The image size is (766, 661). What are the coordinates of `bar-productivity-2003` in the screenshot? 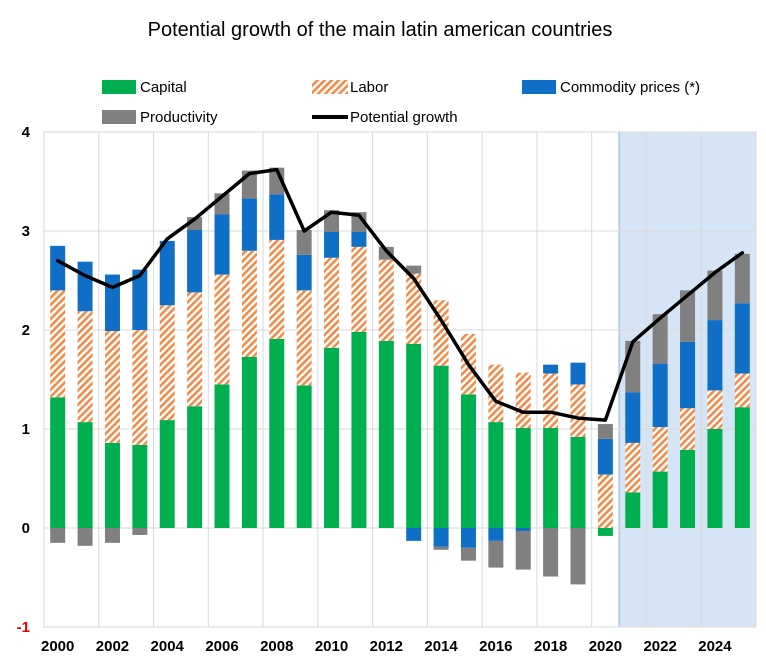 It's located at (140, 531).